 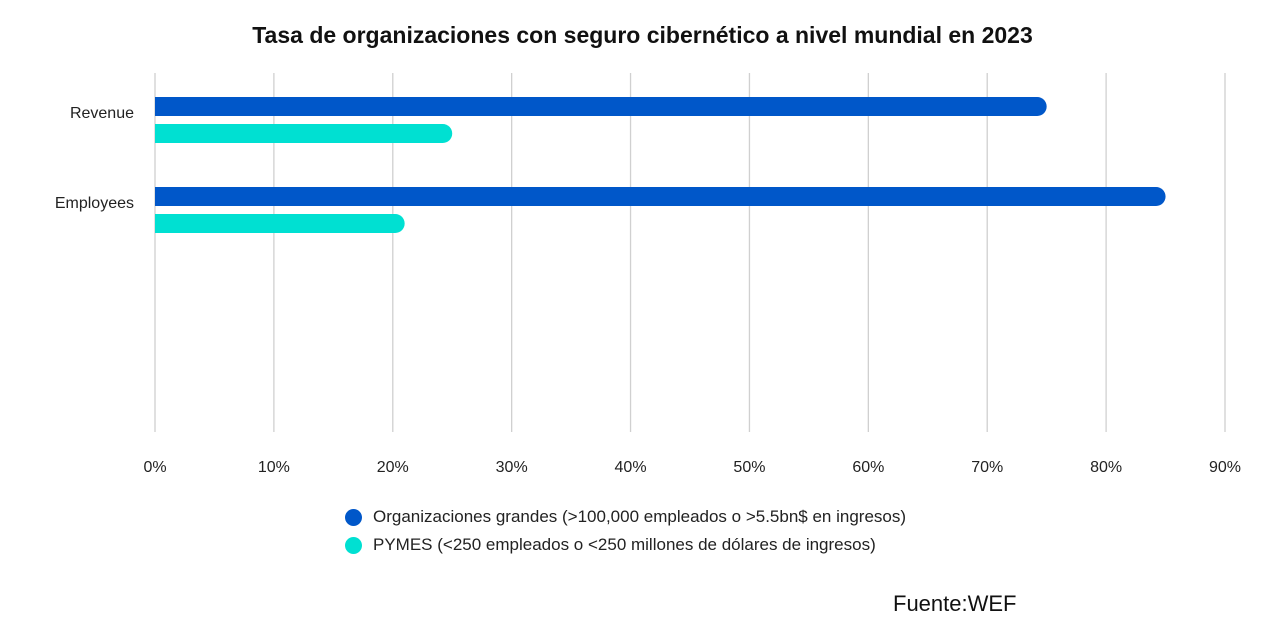 I want to click on x-tick-label: 40%, so click(x=631, y=467).